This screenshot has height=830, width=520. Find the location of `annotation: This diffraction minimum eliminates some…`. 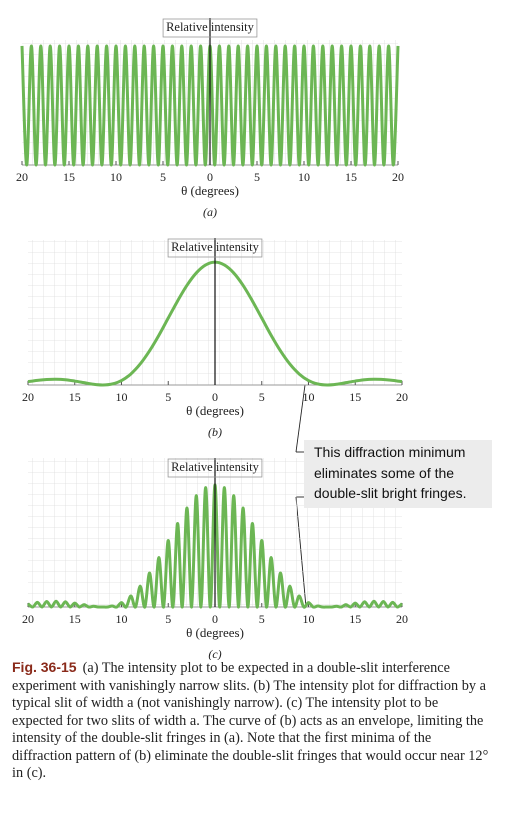

annotation: This diffraction minimum eliminates some… is located at coordinates (398, 474).